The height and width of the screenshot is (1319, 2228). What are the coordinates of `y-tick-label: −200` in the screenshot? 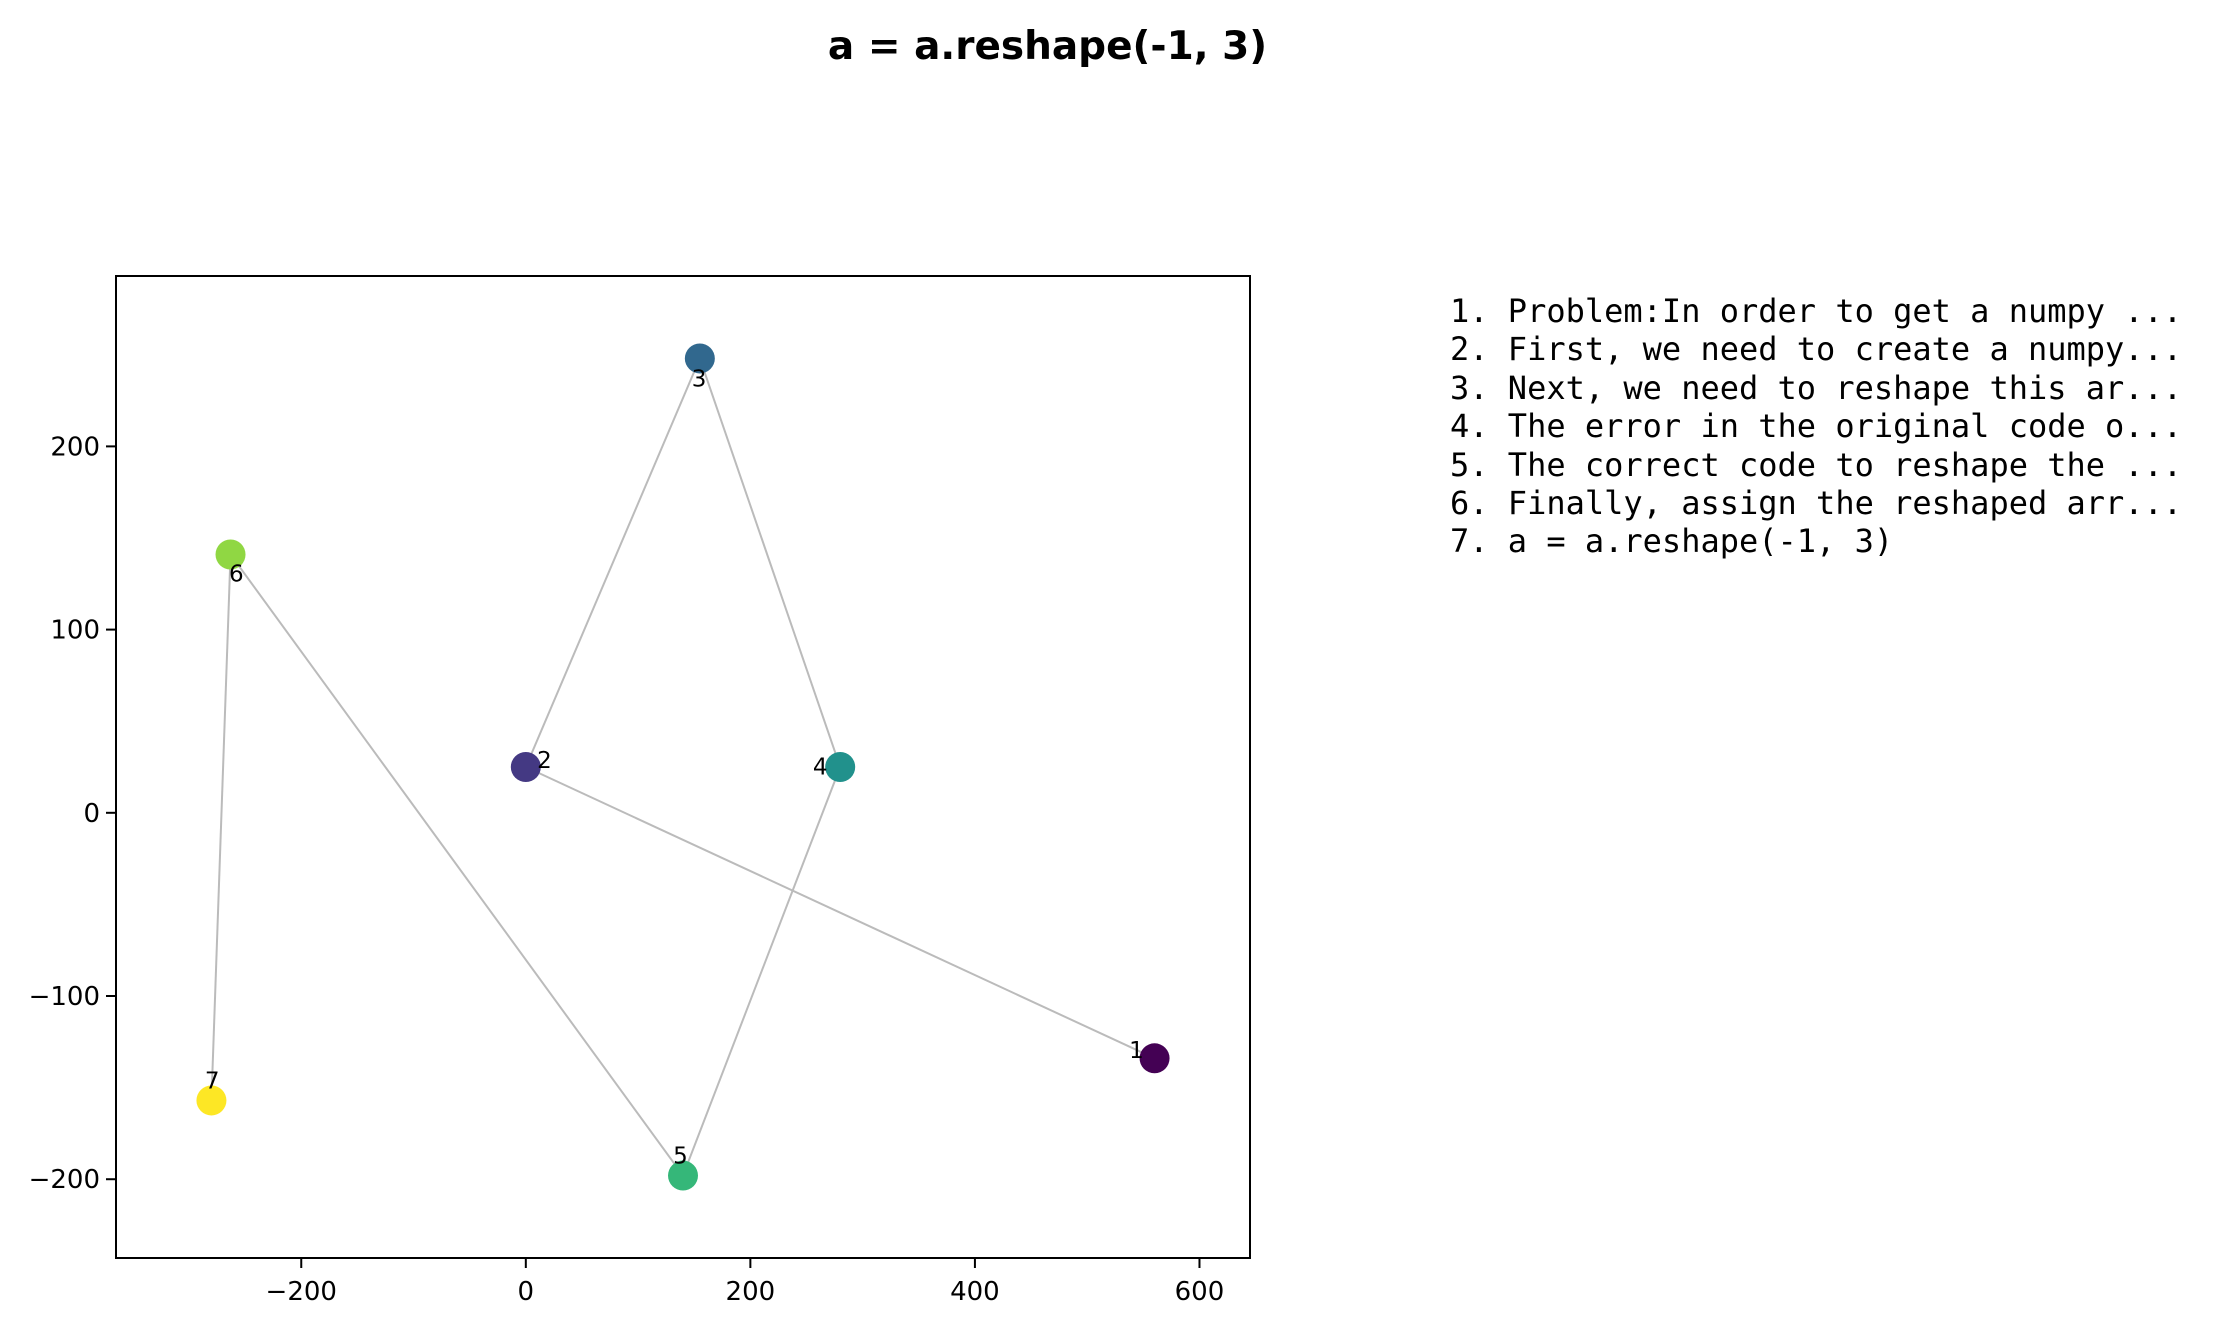 It's located at (64, 1180).